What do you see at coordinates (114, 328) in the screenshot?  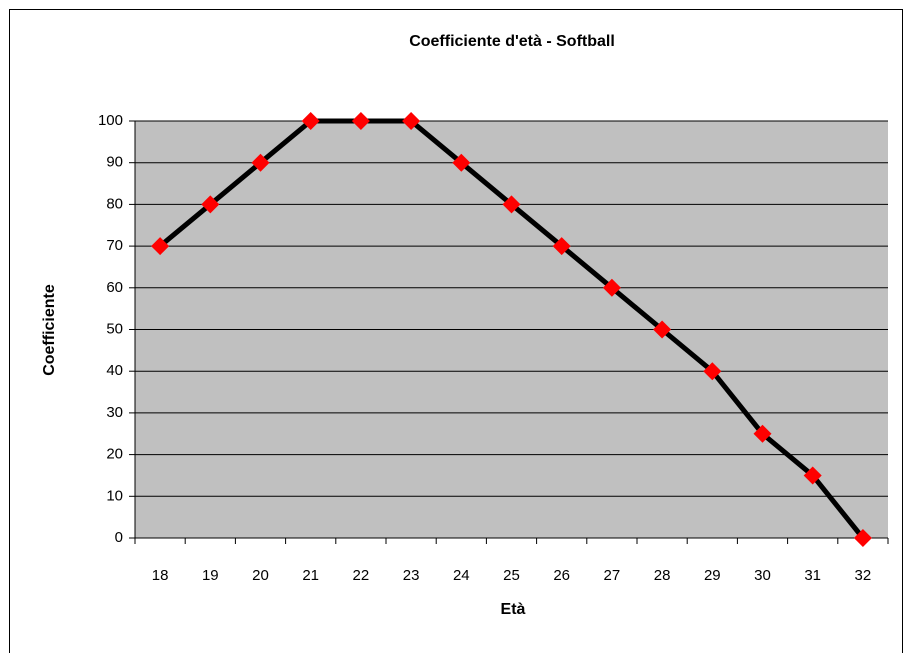 I see `y-tick-label: 50` at bounding box center [114, 328].